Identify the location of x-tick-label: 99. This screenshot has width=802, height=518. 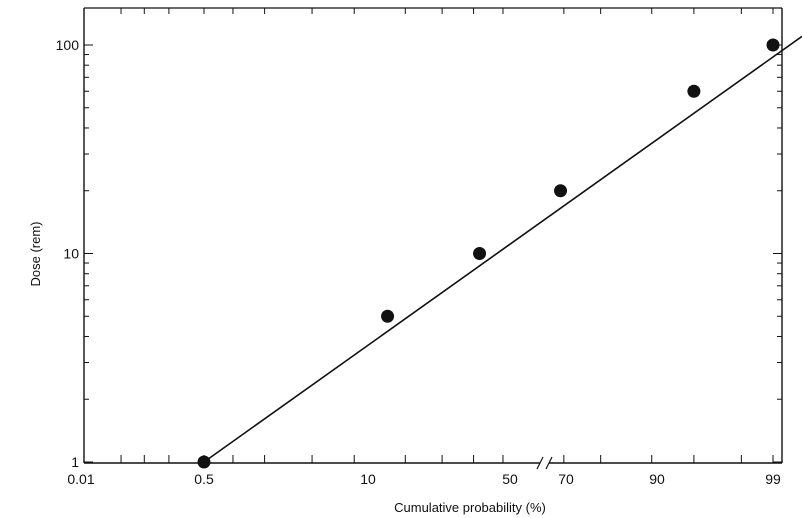
(773, 479).